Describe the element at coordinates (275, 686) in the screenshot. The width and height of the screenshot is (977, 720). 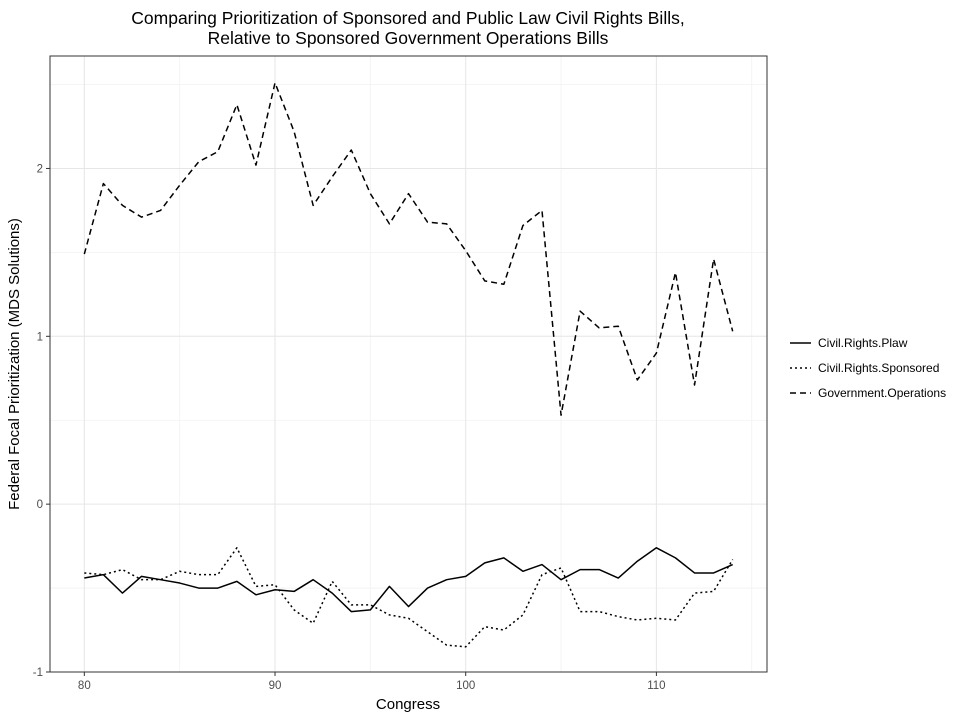
I see `x-tick-label: 90` at that location.